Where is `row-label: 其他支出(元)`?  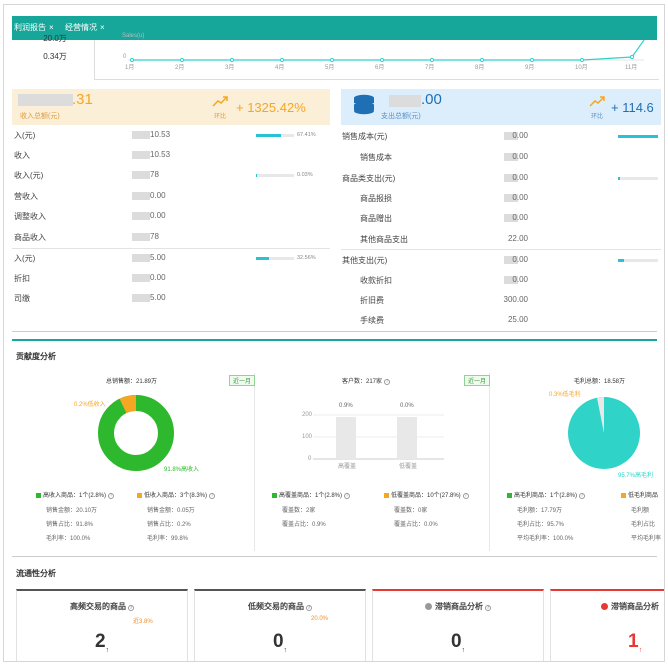
row-label: 其他支出(元) is located at coordinates (365, 260).